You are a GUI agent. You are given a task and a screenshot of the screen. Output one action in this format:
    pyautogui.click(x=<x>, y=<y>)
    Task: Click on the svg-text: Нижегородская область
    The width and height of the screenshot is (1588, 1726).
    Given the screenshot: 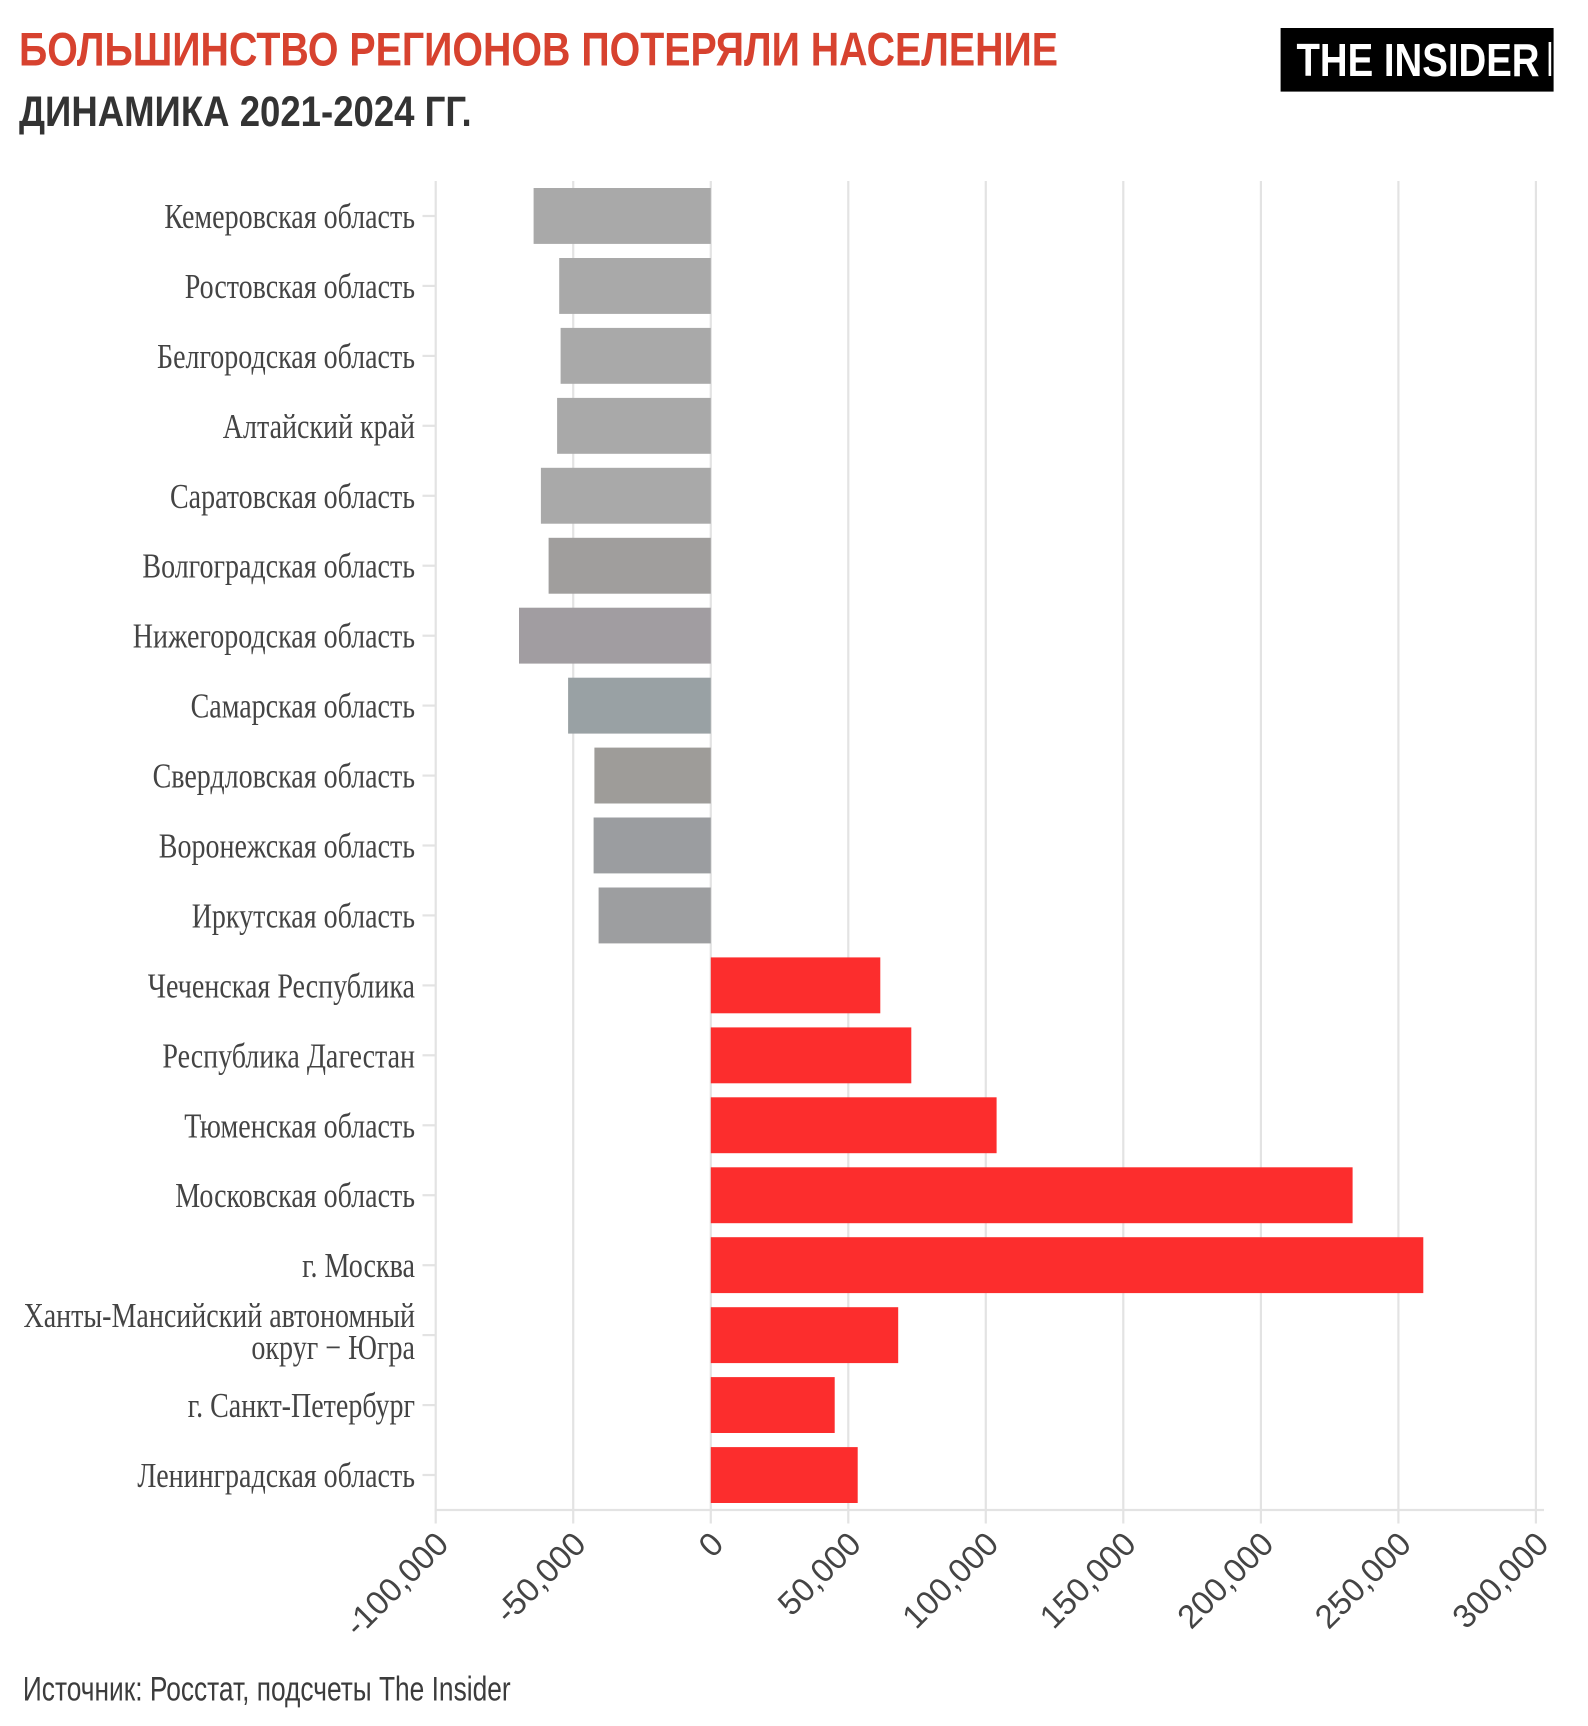 What is the action you would take?
    pyautogui.click(x=274, y=636)
    